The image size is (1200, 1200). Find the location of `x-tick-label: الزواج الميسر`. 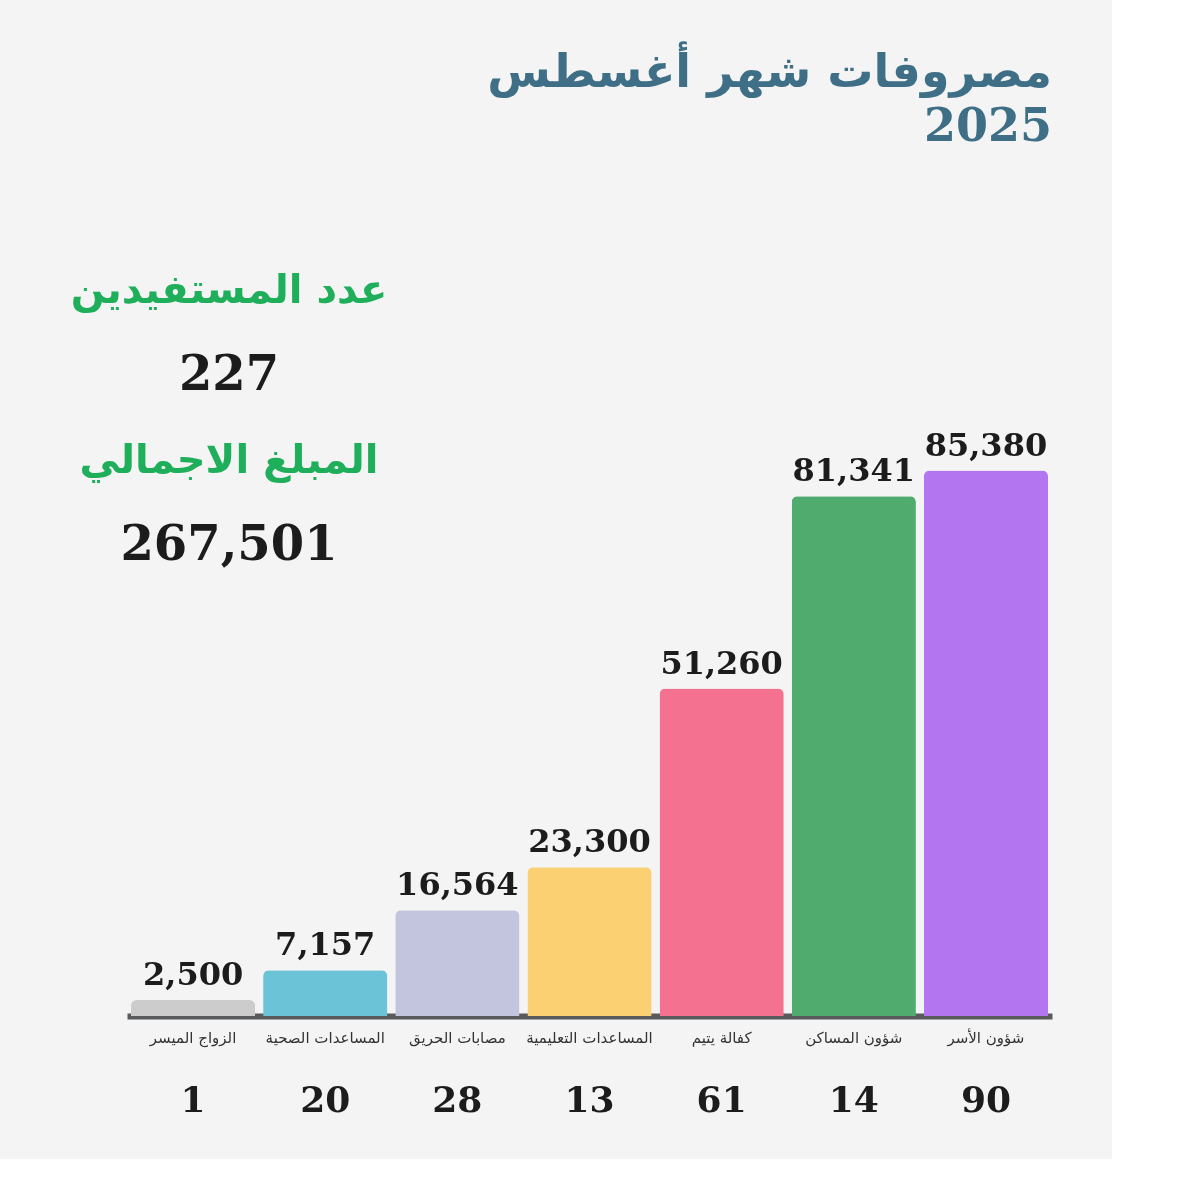

x-tick-label: الزواج الميسر is located at coordinates (192, 1038).